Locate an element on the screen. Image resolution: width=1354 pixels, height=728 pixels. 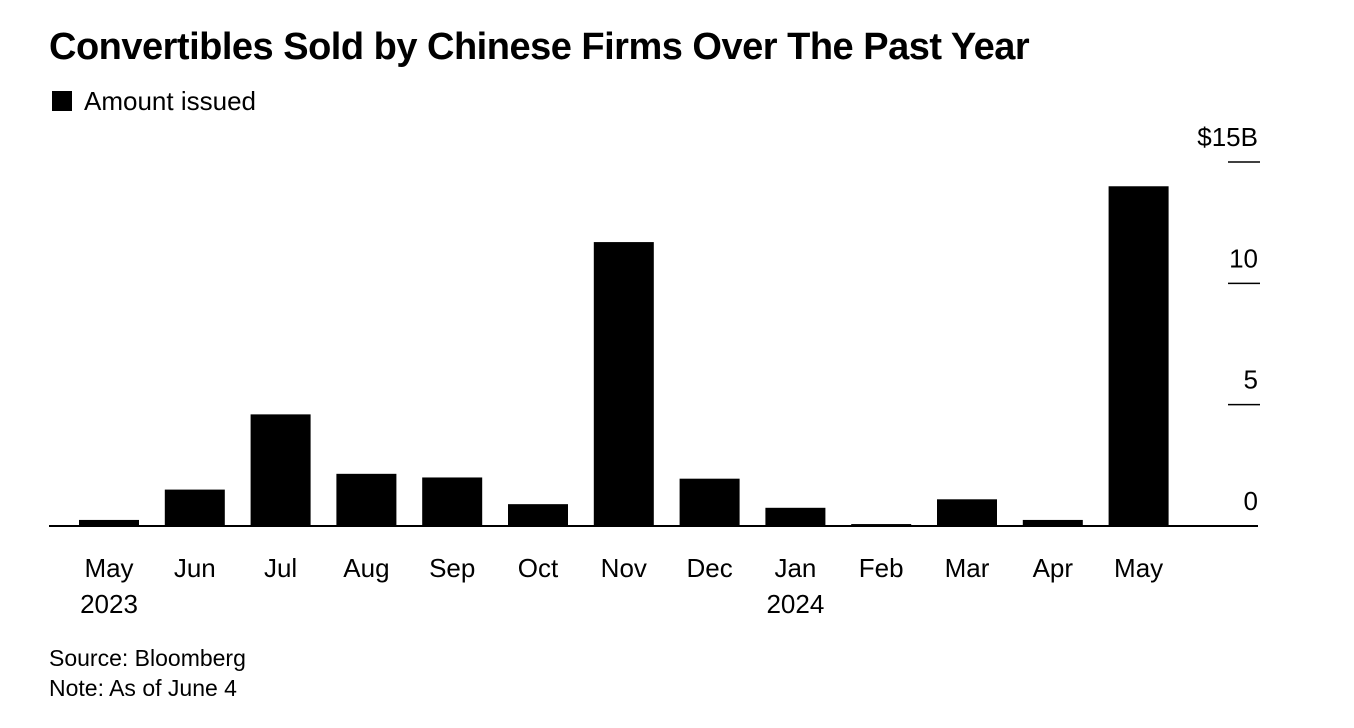
x-year-label: 2024 is located at coordinates (795, 604).